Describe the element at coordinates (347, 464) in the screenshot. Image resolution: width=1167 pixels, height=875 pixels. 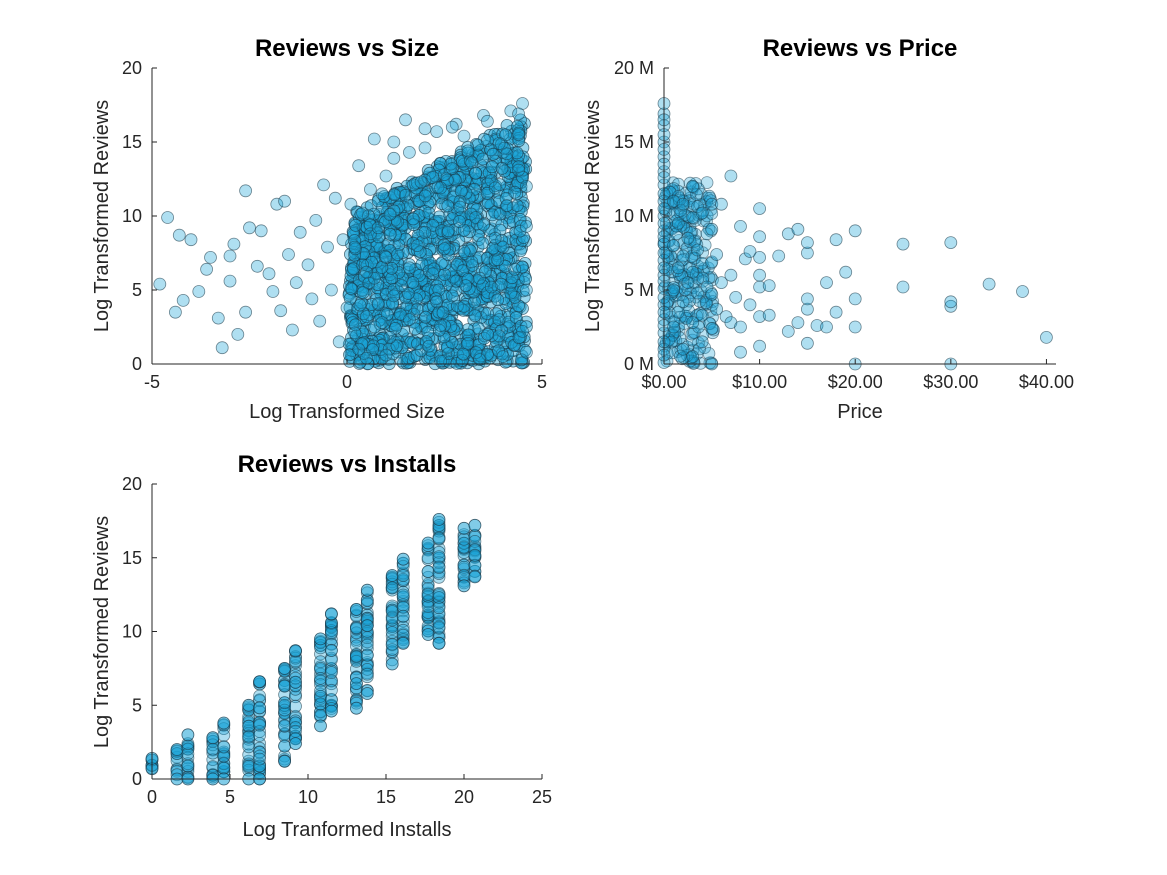
I see `chart-title: Reviews vs Installs` at that location.